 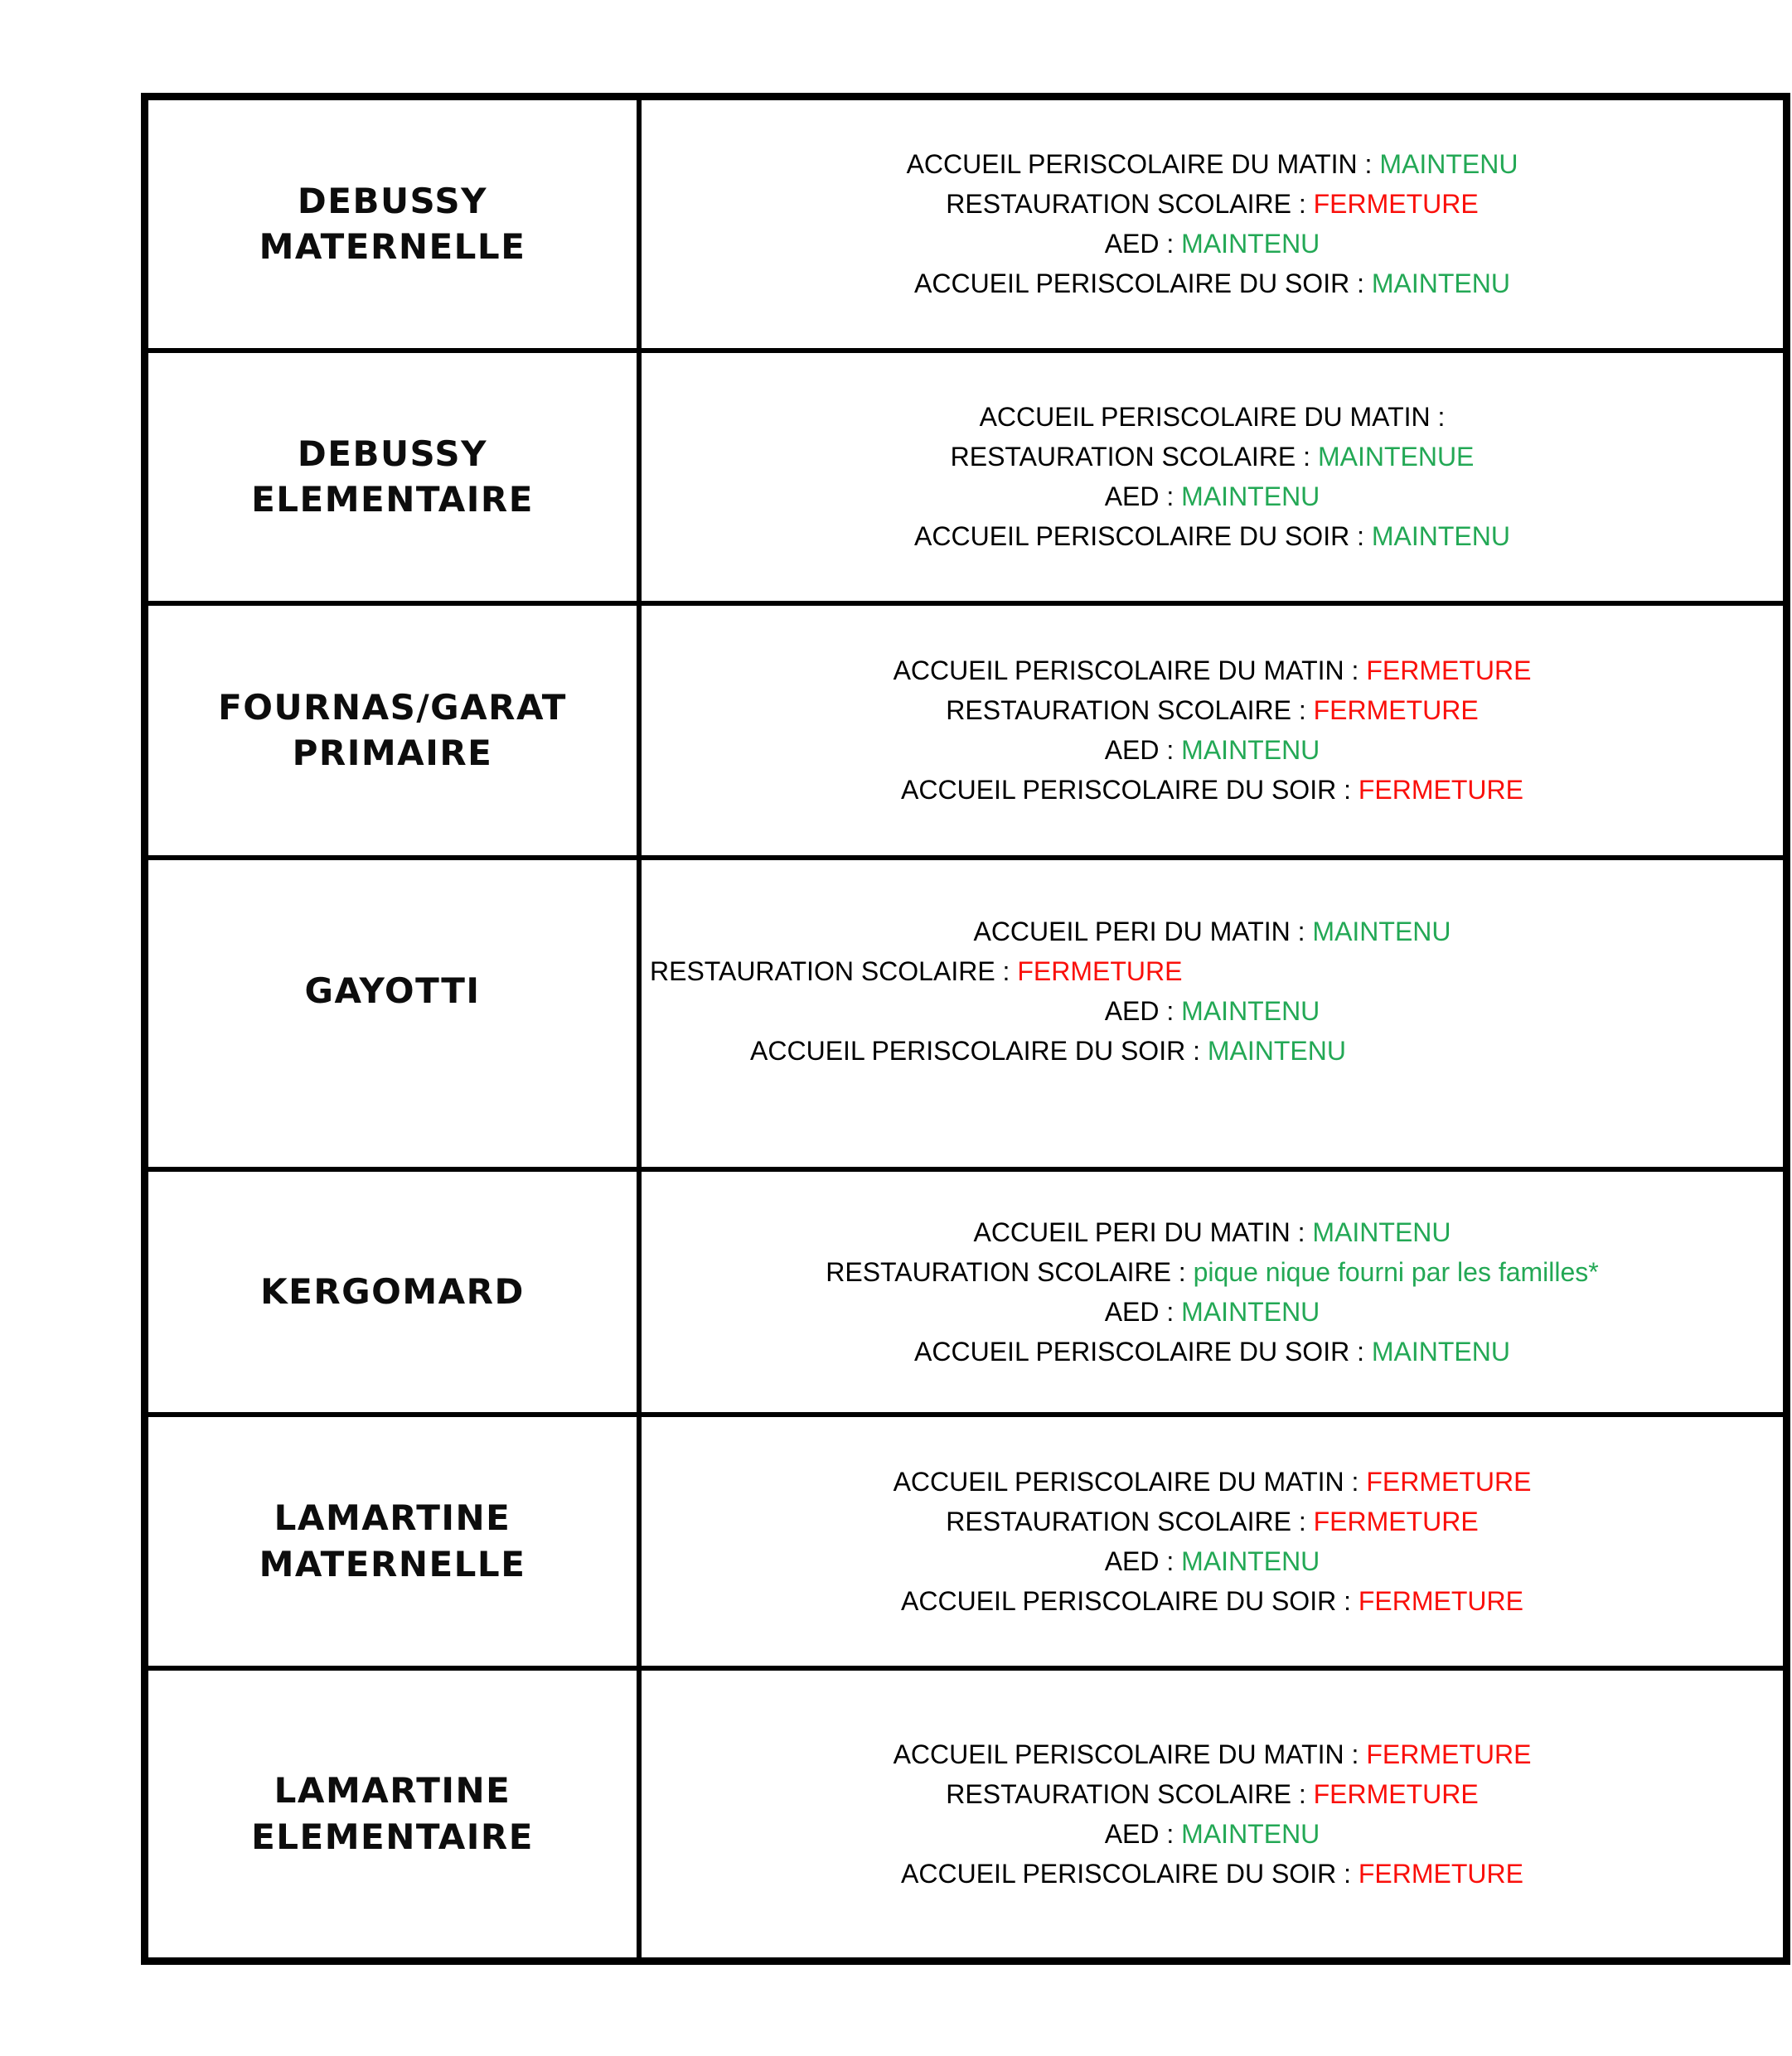 What do you see at coordinates (1212, 457) in the screenshot?
I see `status-line: RESTAURATION SCOLAIRE : MAINTENUE` at bounding box center [1212, 457].